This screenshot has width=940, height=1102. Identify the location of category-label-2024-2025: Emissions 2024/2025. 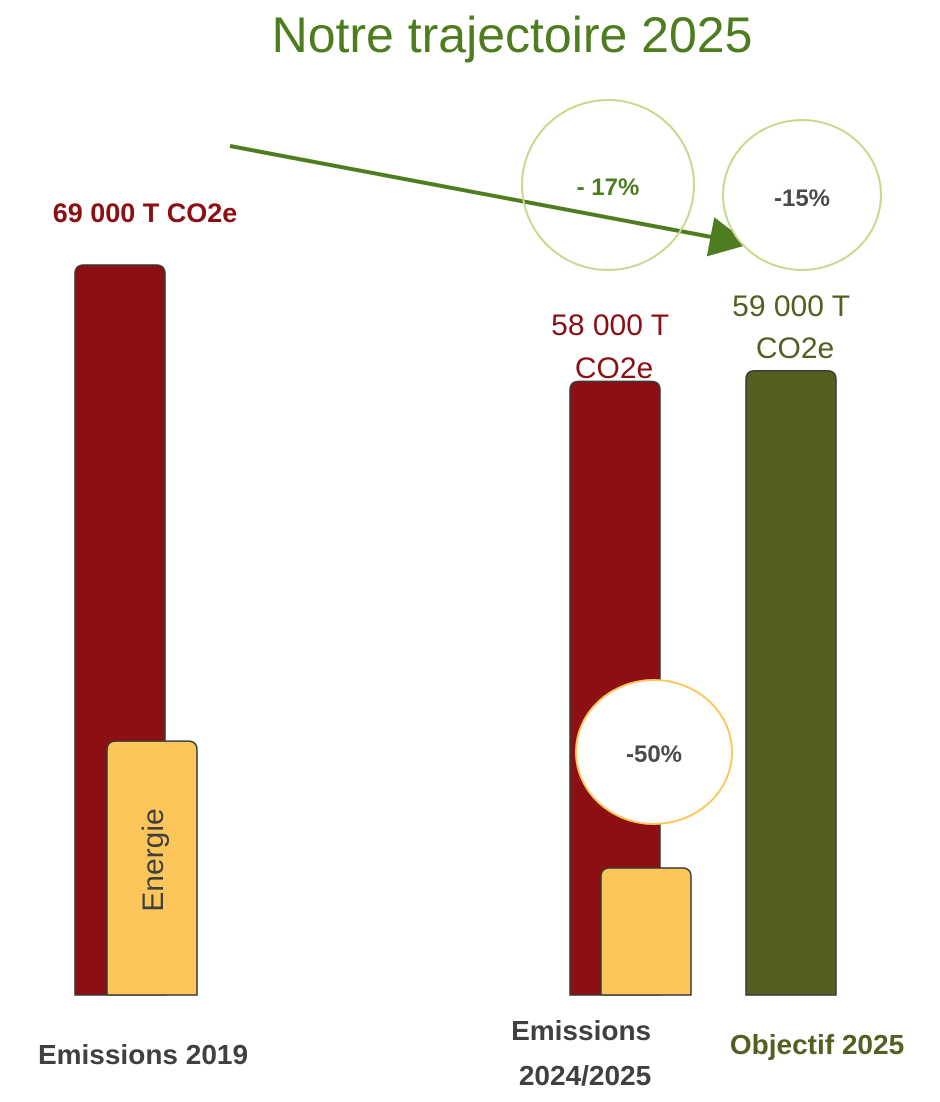
(585, 1053).